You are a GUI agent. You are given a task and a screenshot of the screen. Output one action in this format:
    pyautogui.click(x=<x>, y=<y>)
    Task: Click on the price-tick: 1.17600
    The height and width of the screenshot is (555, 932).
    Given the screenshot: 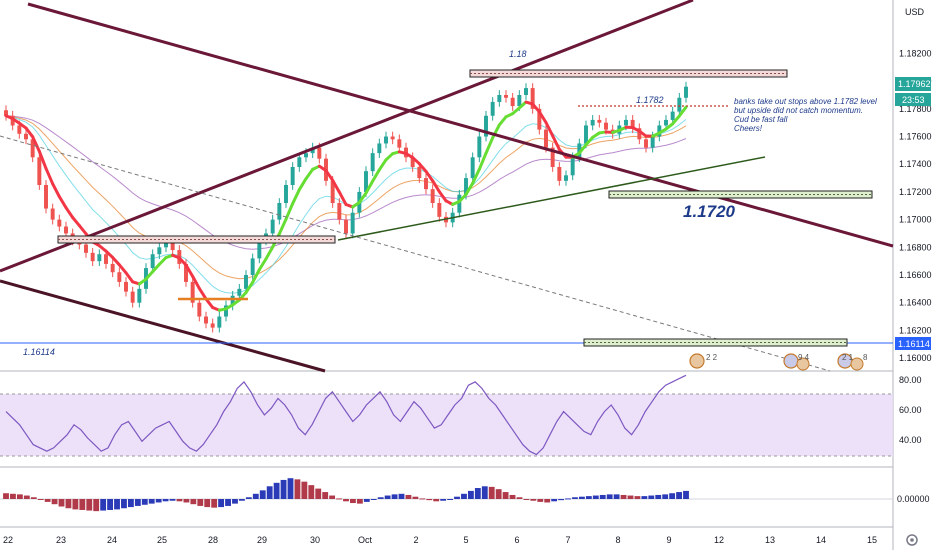 What is the action you would take?
    pyautogui.click(x=915, y=137)
    